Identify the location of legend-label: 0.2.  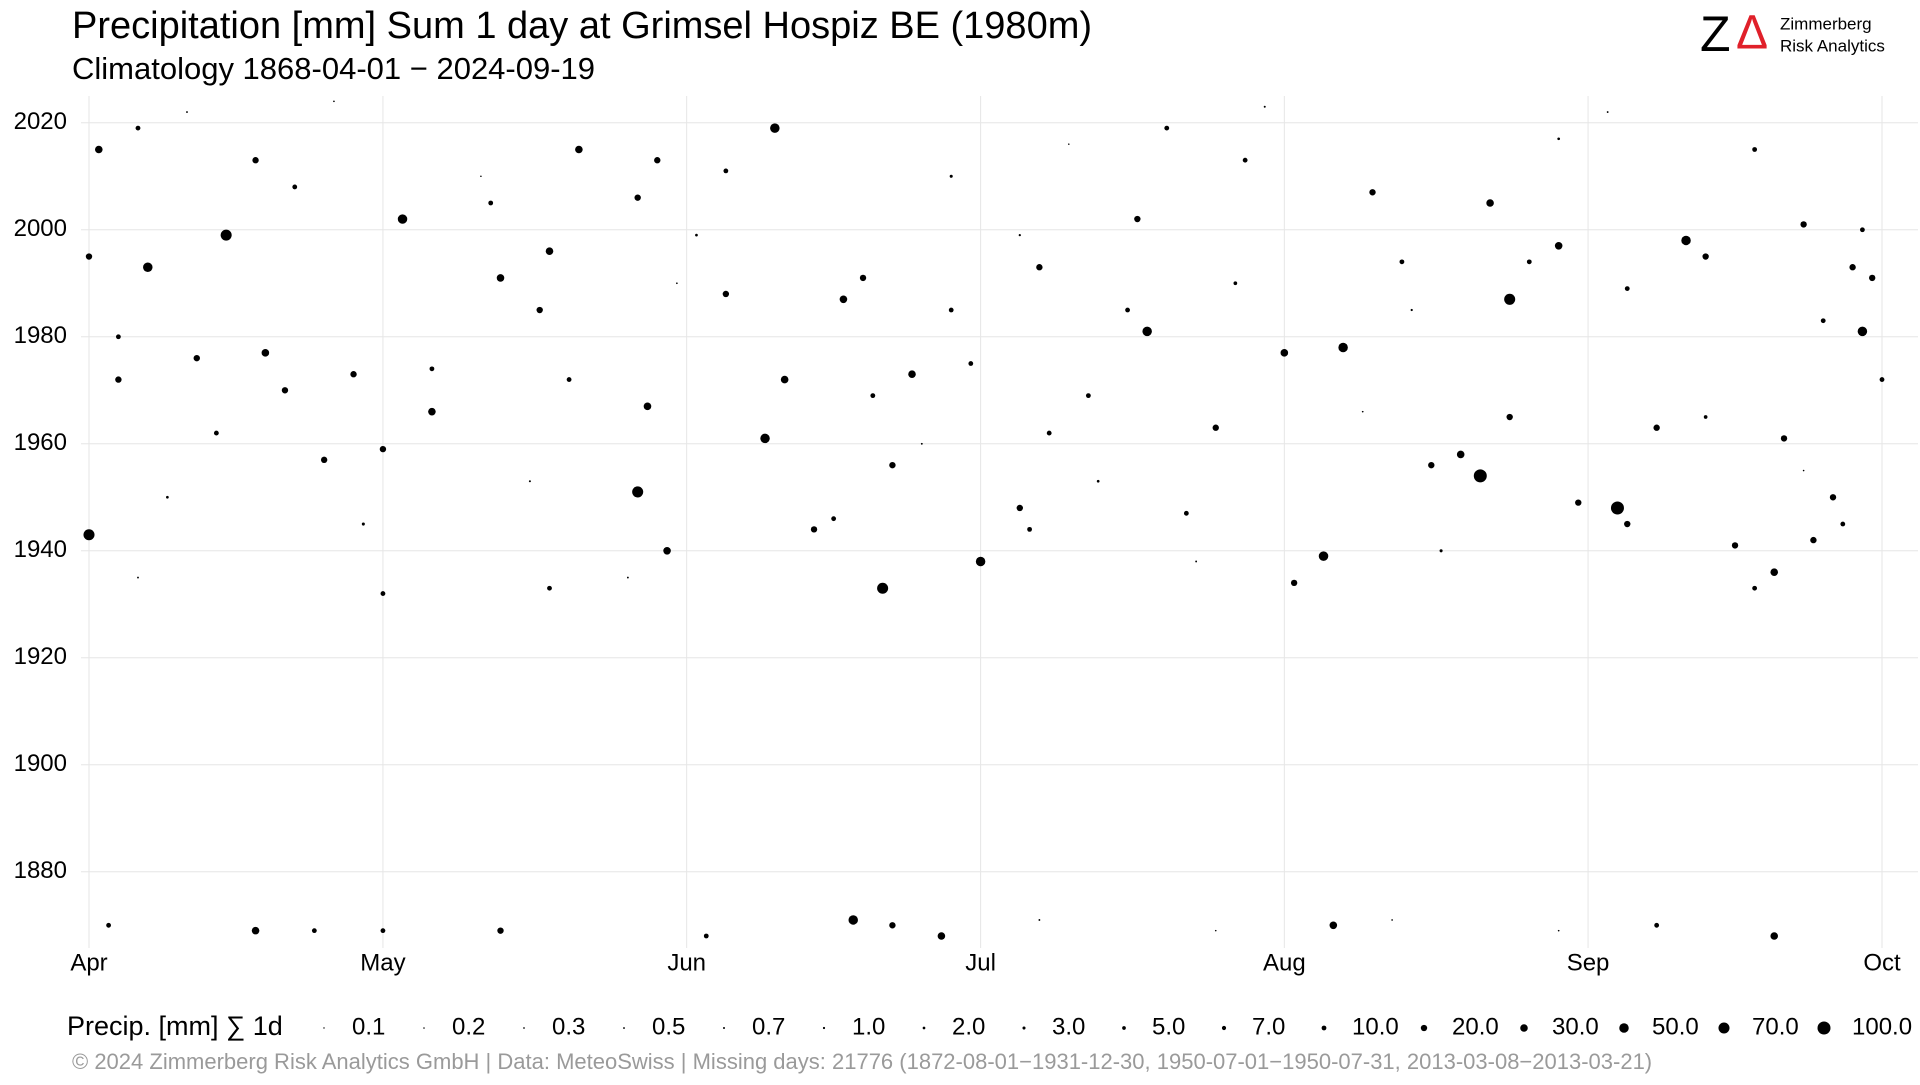
(468, 1026).